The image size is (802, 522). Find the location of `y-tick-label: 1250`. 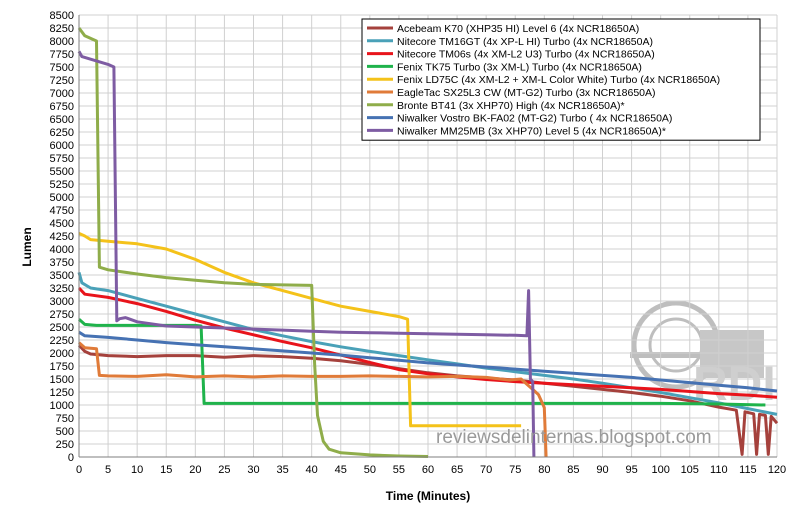

y-tick-label: 1250 is located at coordinates (62, 393).